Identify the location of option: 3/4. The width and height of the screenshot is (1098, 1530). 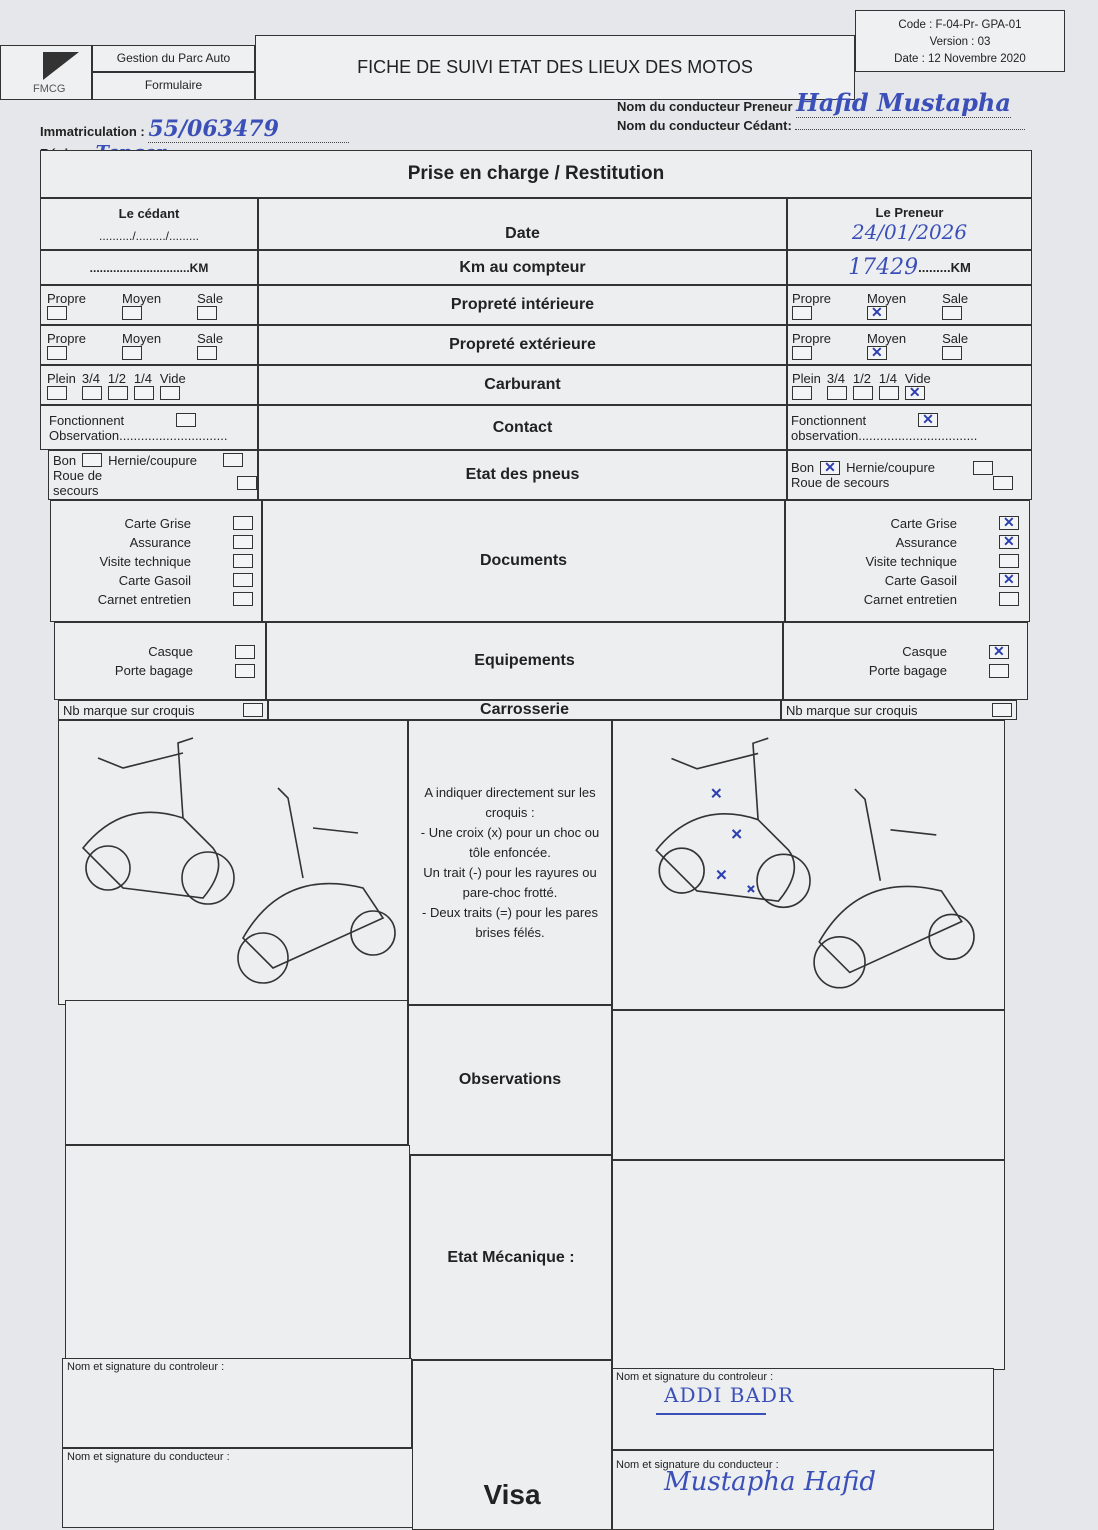
(91, 385).